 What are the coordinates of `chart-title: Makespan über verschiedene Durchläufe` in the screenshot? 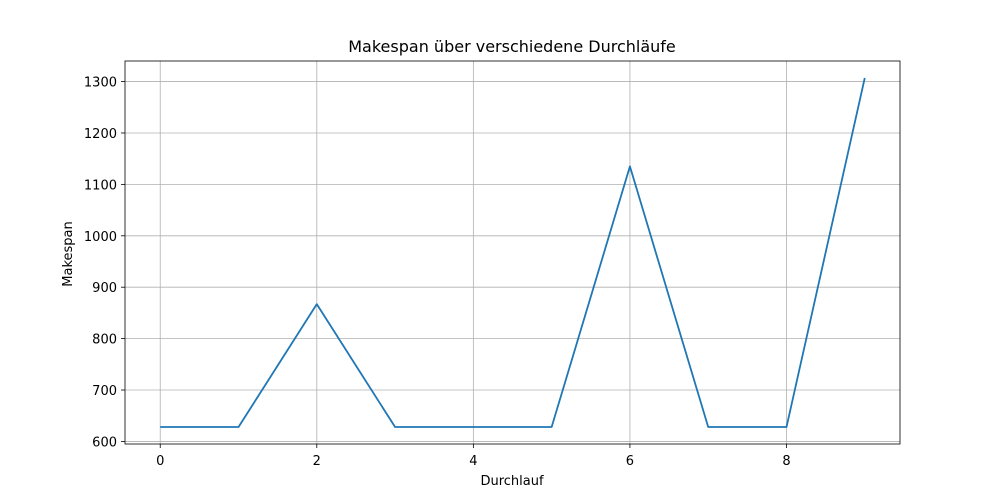 It's located at (512, 46).